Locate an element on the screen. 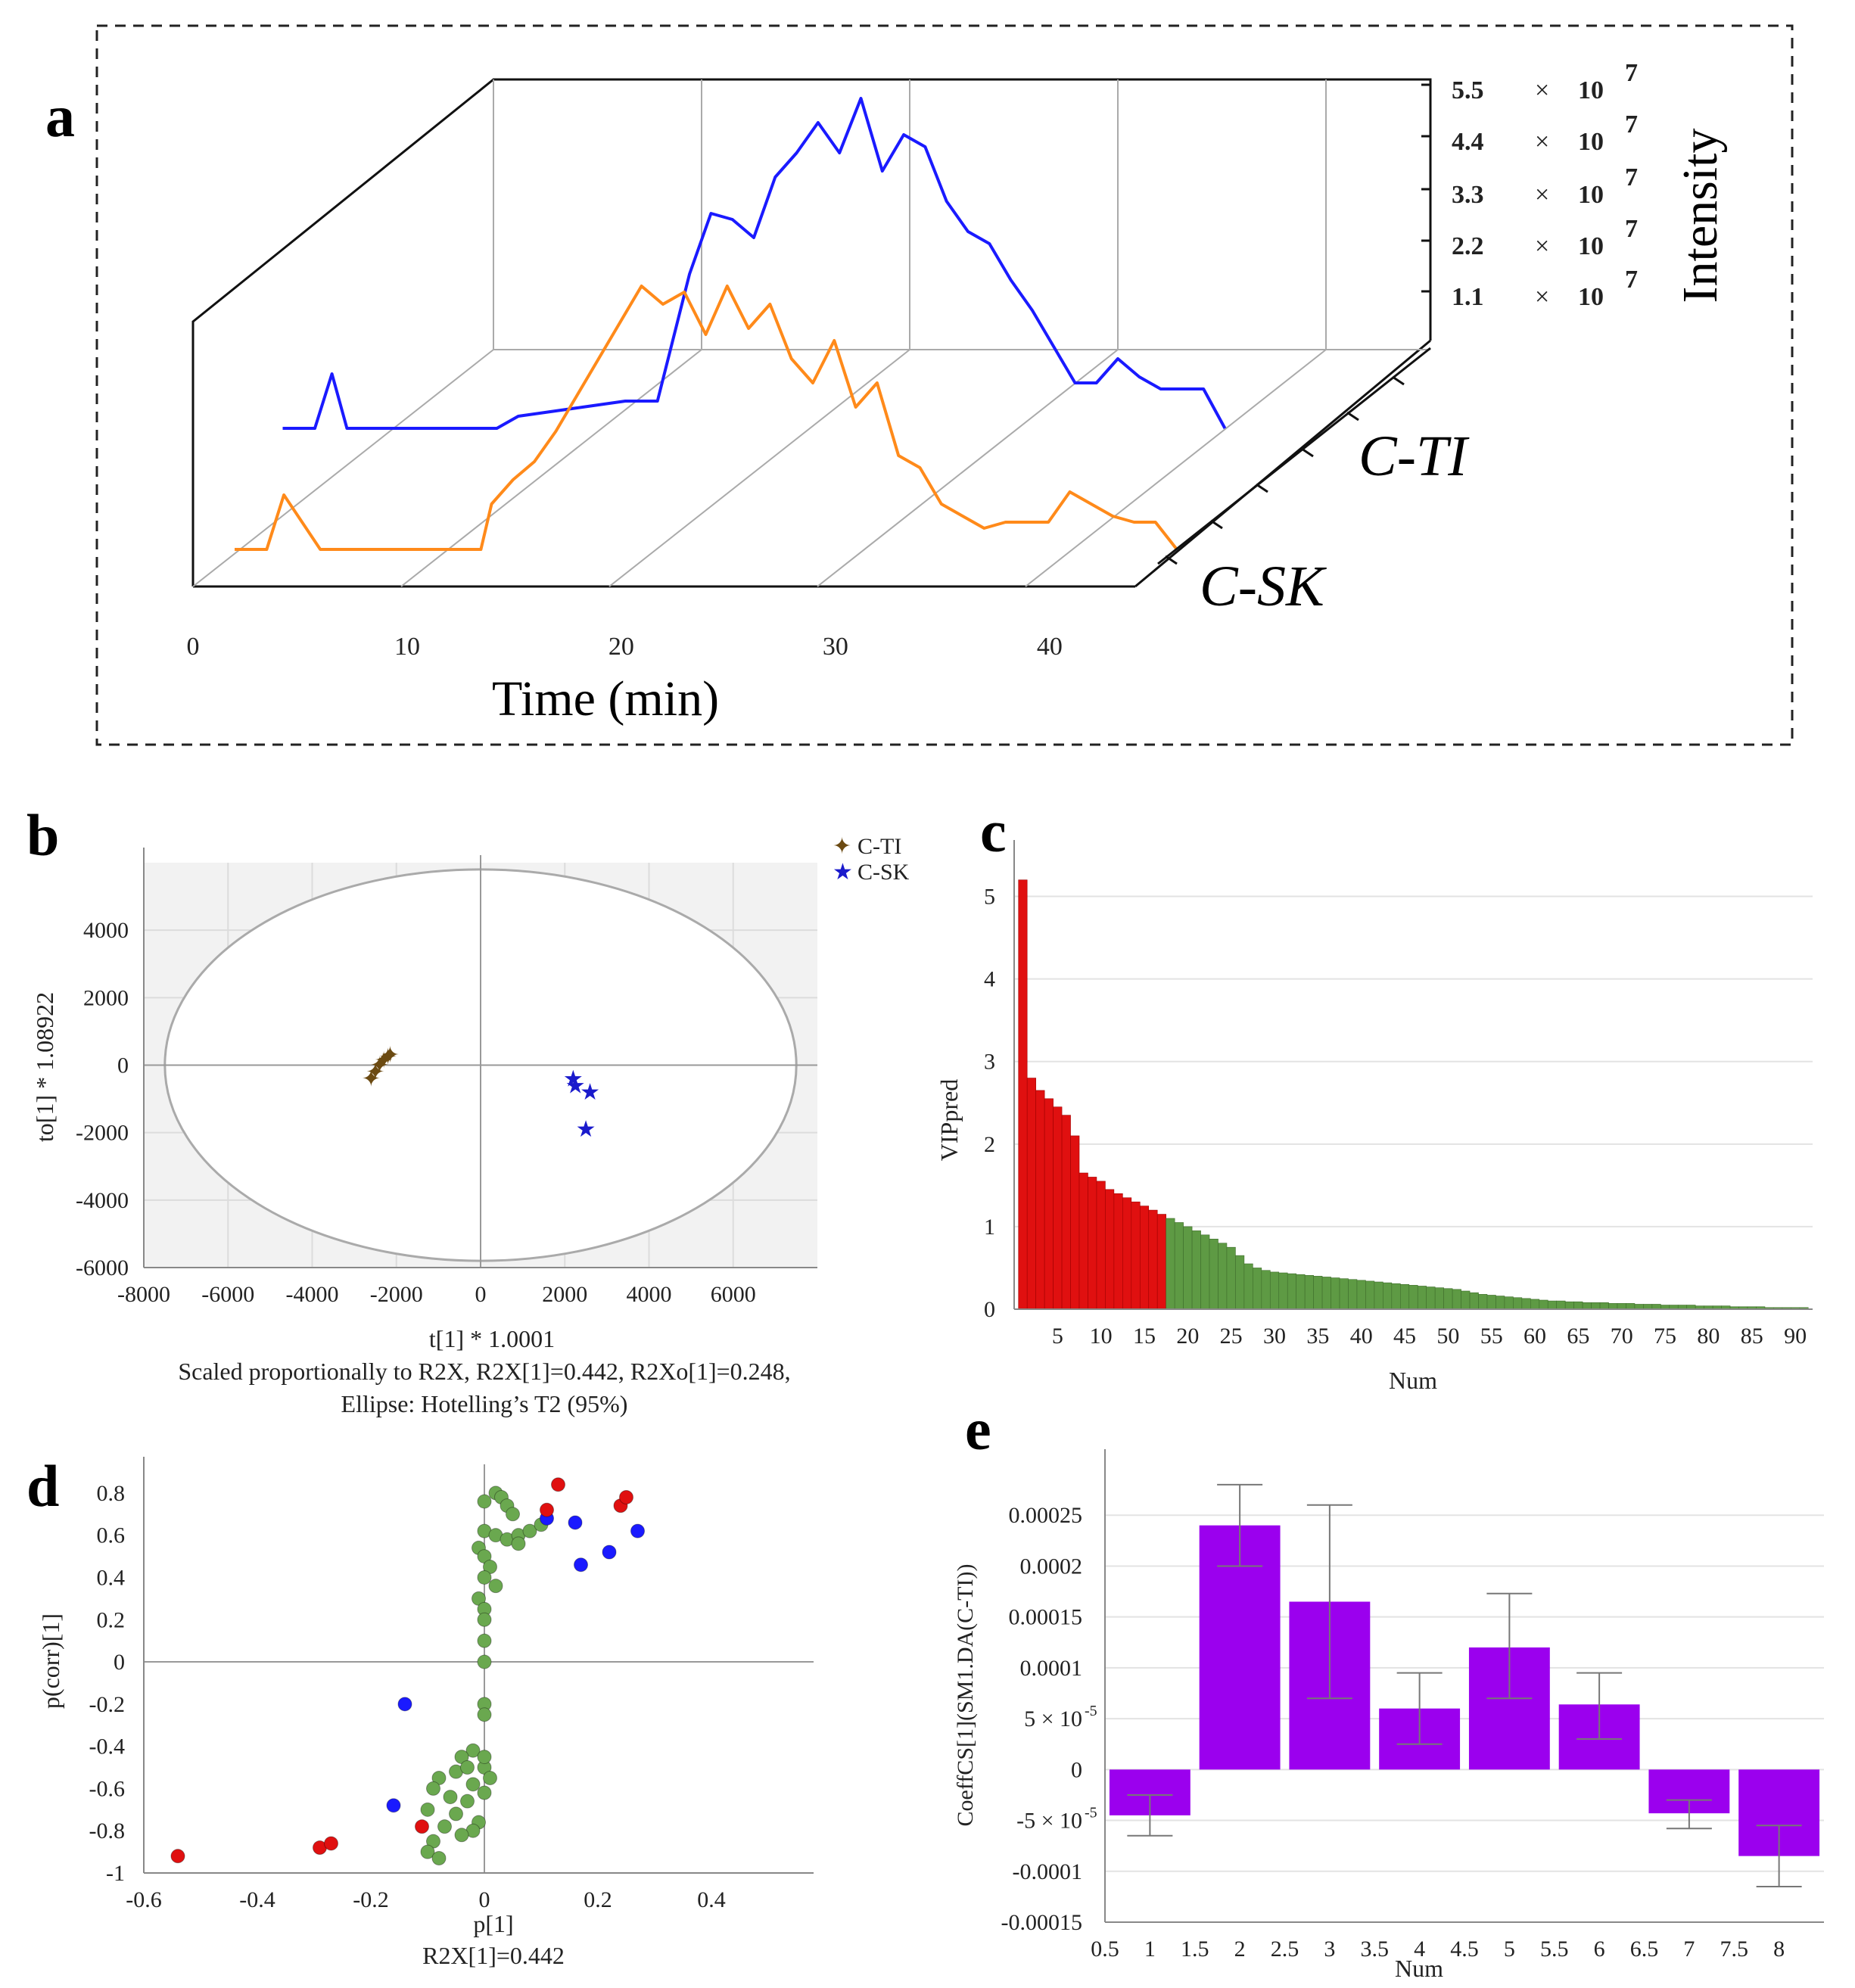  y-tick-label: -0.6 is located at coordinates (107, 1788).